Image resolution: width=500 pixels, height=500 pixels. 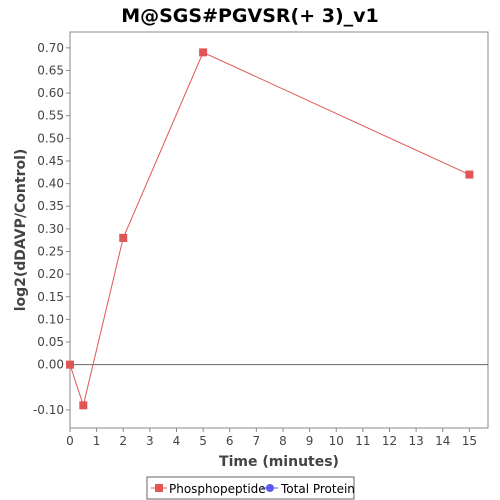 What do you see at coordinates (317, 489) in the screenshot?
I see `legend-total-protein-label: Total Protein` at bounding box center [317, 489].